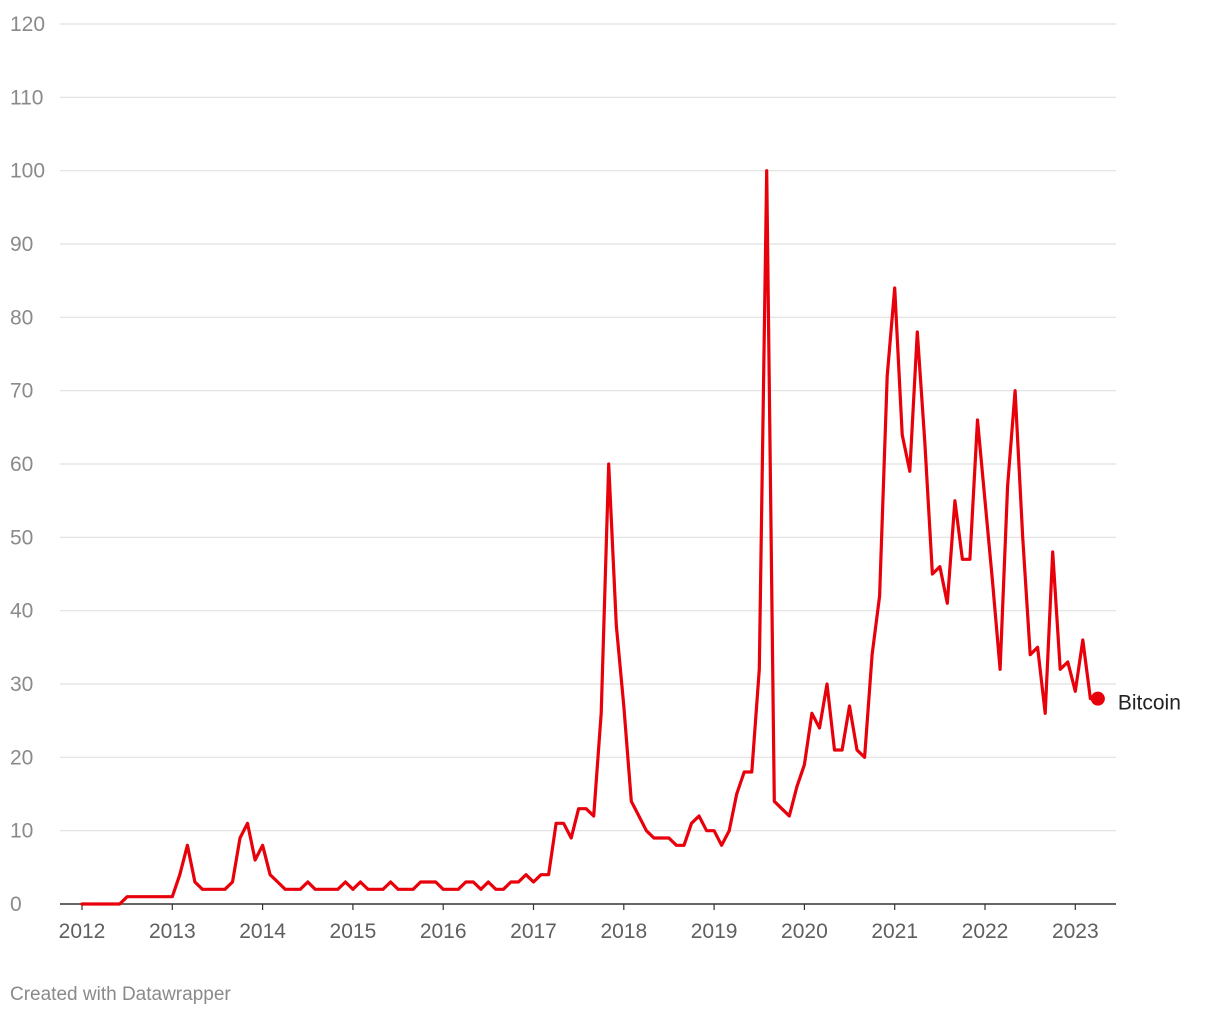 The image size is (1220, 1020). I want to click on x-tick-label-2023: 2023, so click(1075, 931).